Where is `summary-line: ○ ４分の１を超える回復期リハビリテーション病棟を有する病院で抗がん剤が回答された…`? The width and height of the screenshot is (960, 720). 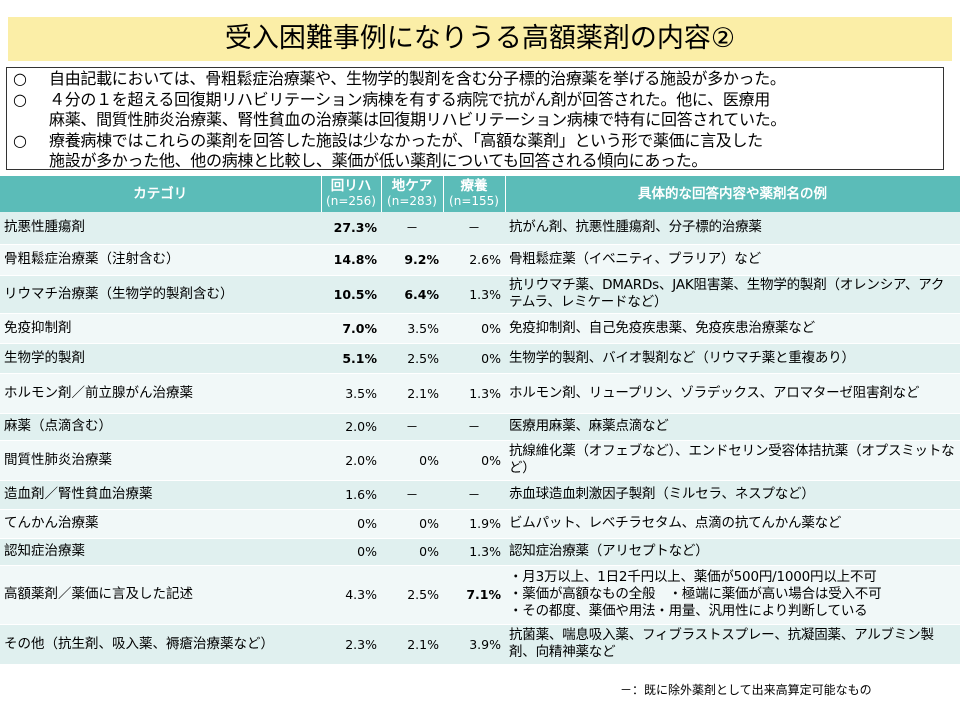 summary-line: ○ ４分の１を超える回復期リハビリテーション病棟を有する病院で抗がん剤が回答された… is located at coordinates (391, 99).